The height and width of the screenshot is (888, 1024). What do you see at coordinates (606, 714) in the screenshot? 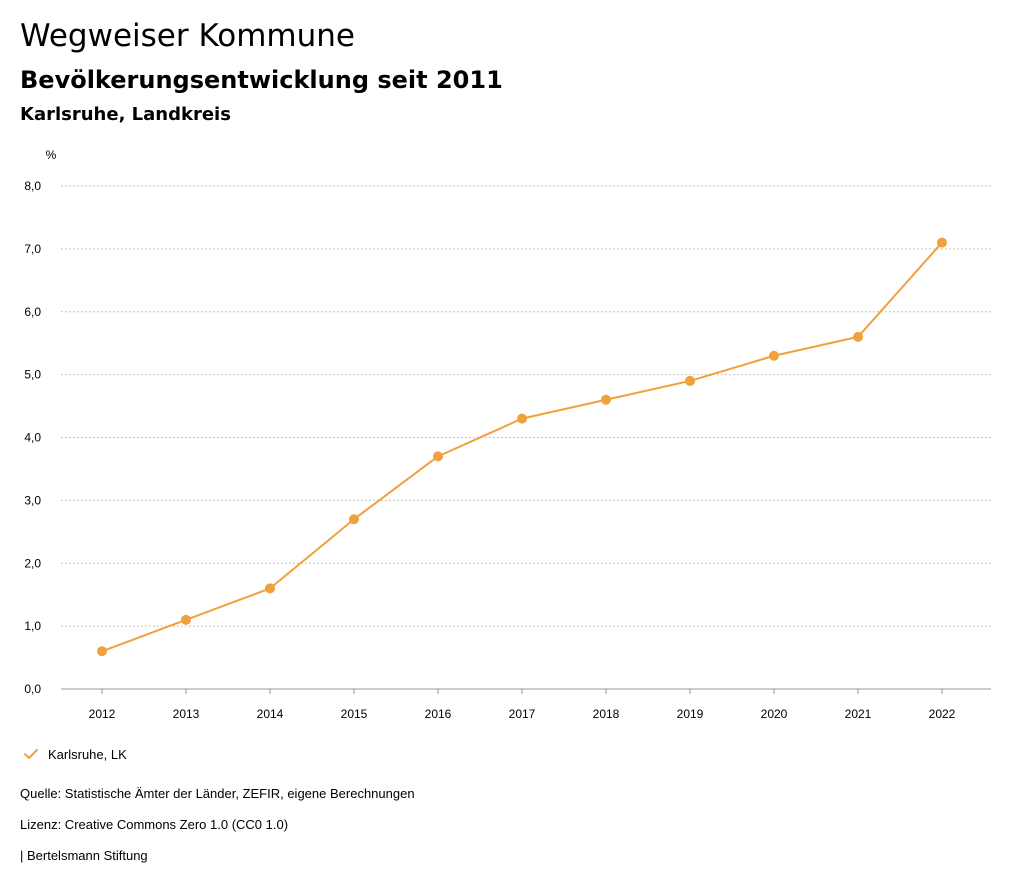
I see `x-tick-label: 2018` at bounding box center [606, 714].